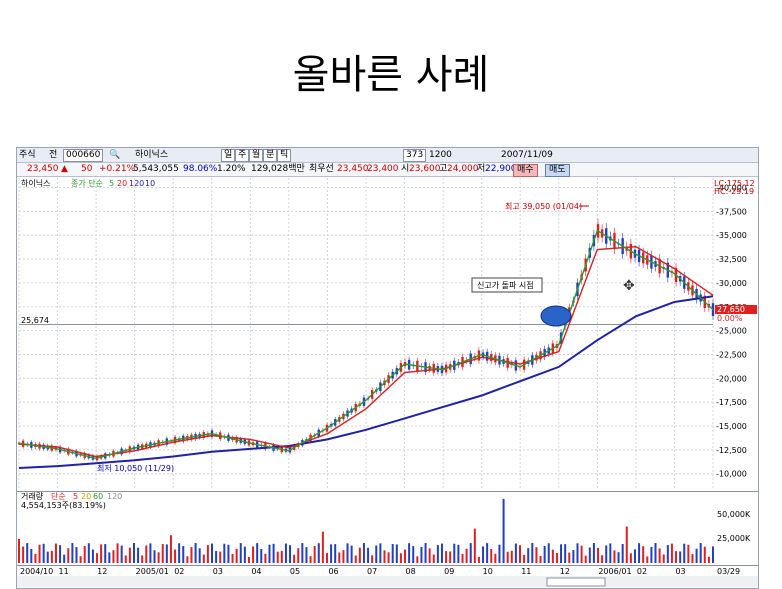 Image resolution: width=782 pixels, height=589 pixels. What do you see at coordinates (353, 169) in the screenshot?
I see `best-ask-value: 23,450` at bounding box center [353, 169].